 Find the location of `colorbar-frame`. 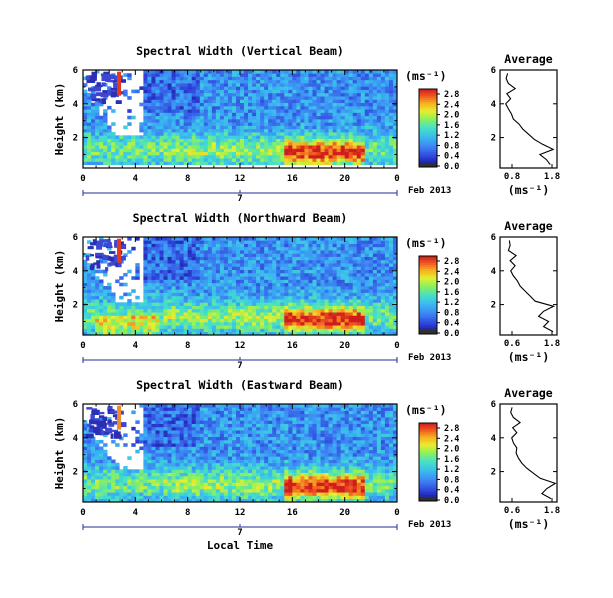

colorbar-frame is located at coordinates (428, 462).